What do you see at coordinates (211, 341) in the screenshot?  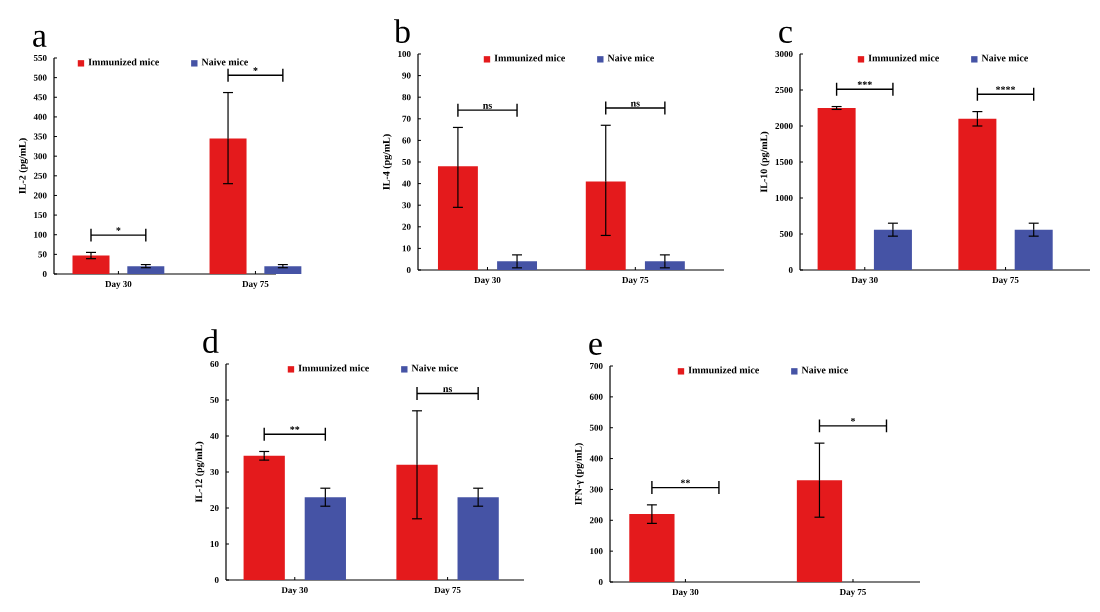 I see `chart-title: d` at bounding box center [211, 341].